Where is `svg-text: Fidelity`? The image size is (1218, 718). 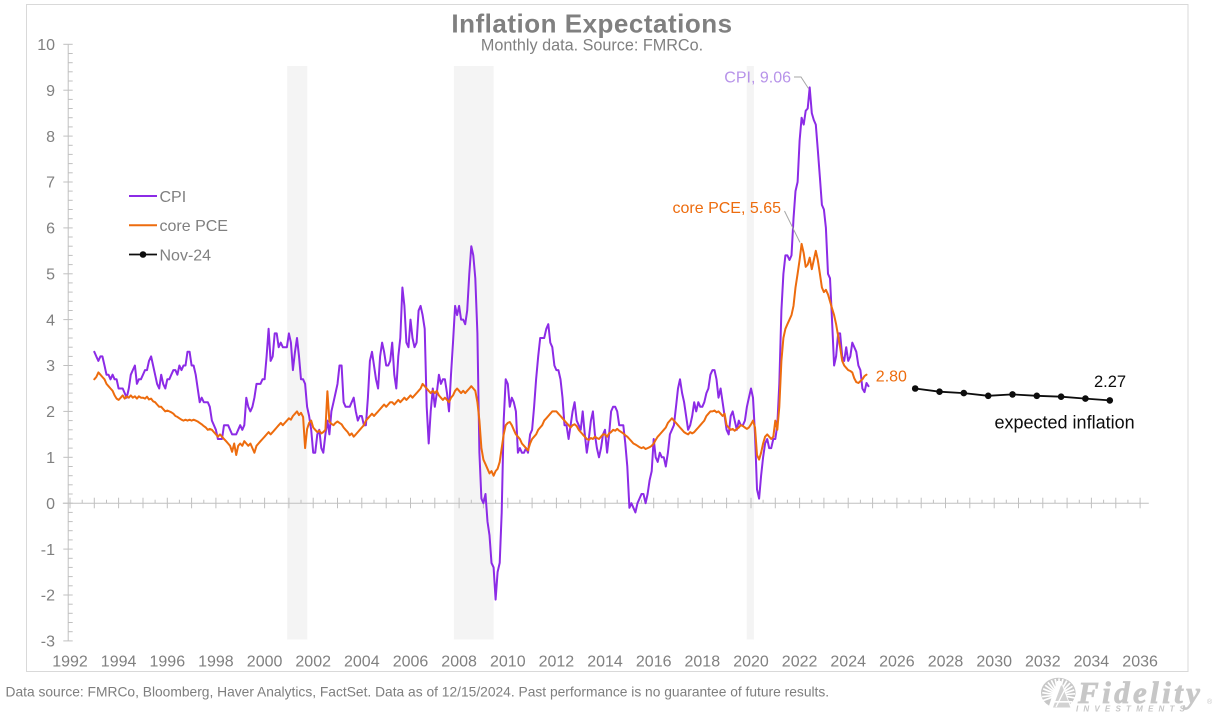 svg-text: Fidelity is located at coordinates (1140, 692).